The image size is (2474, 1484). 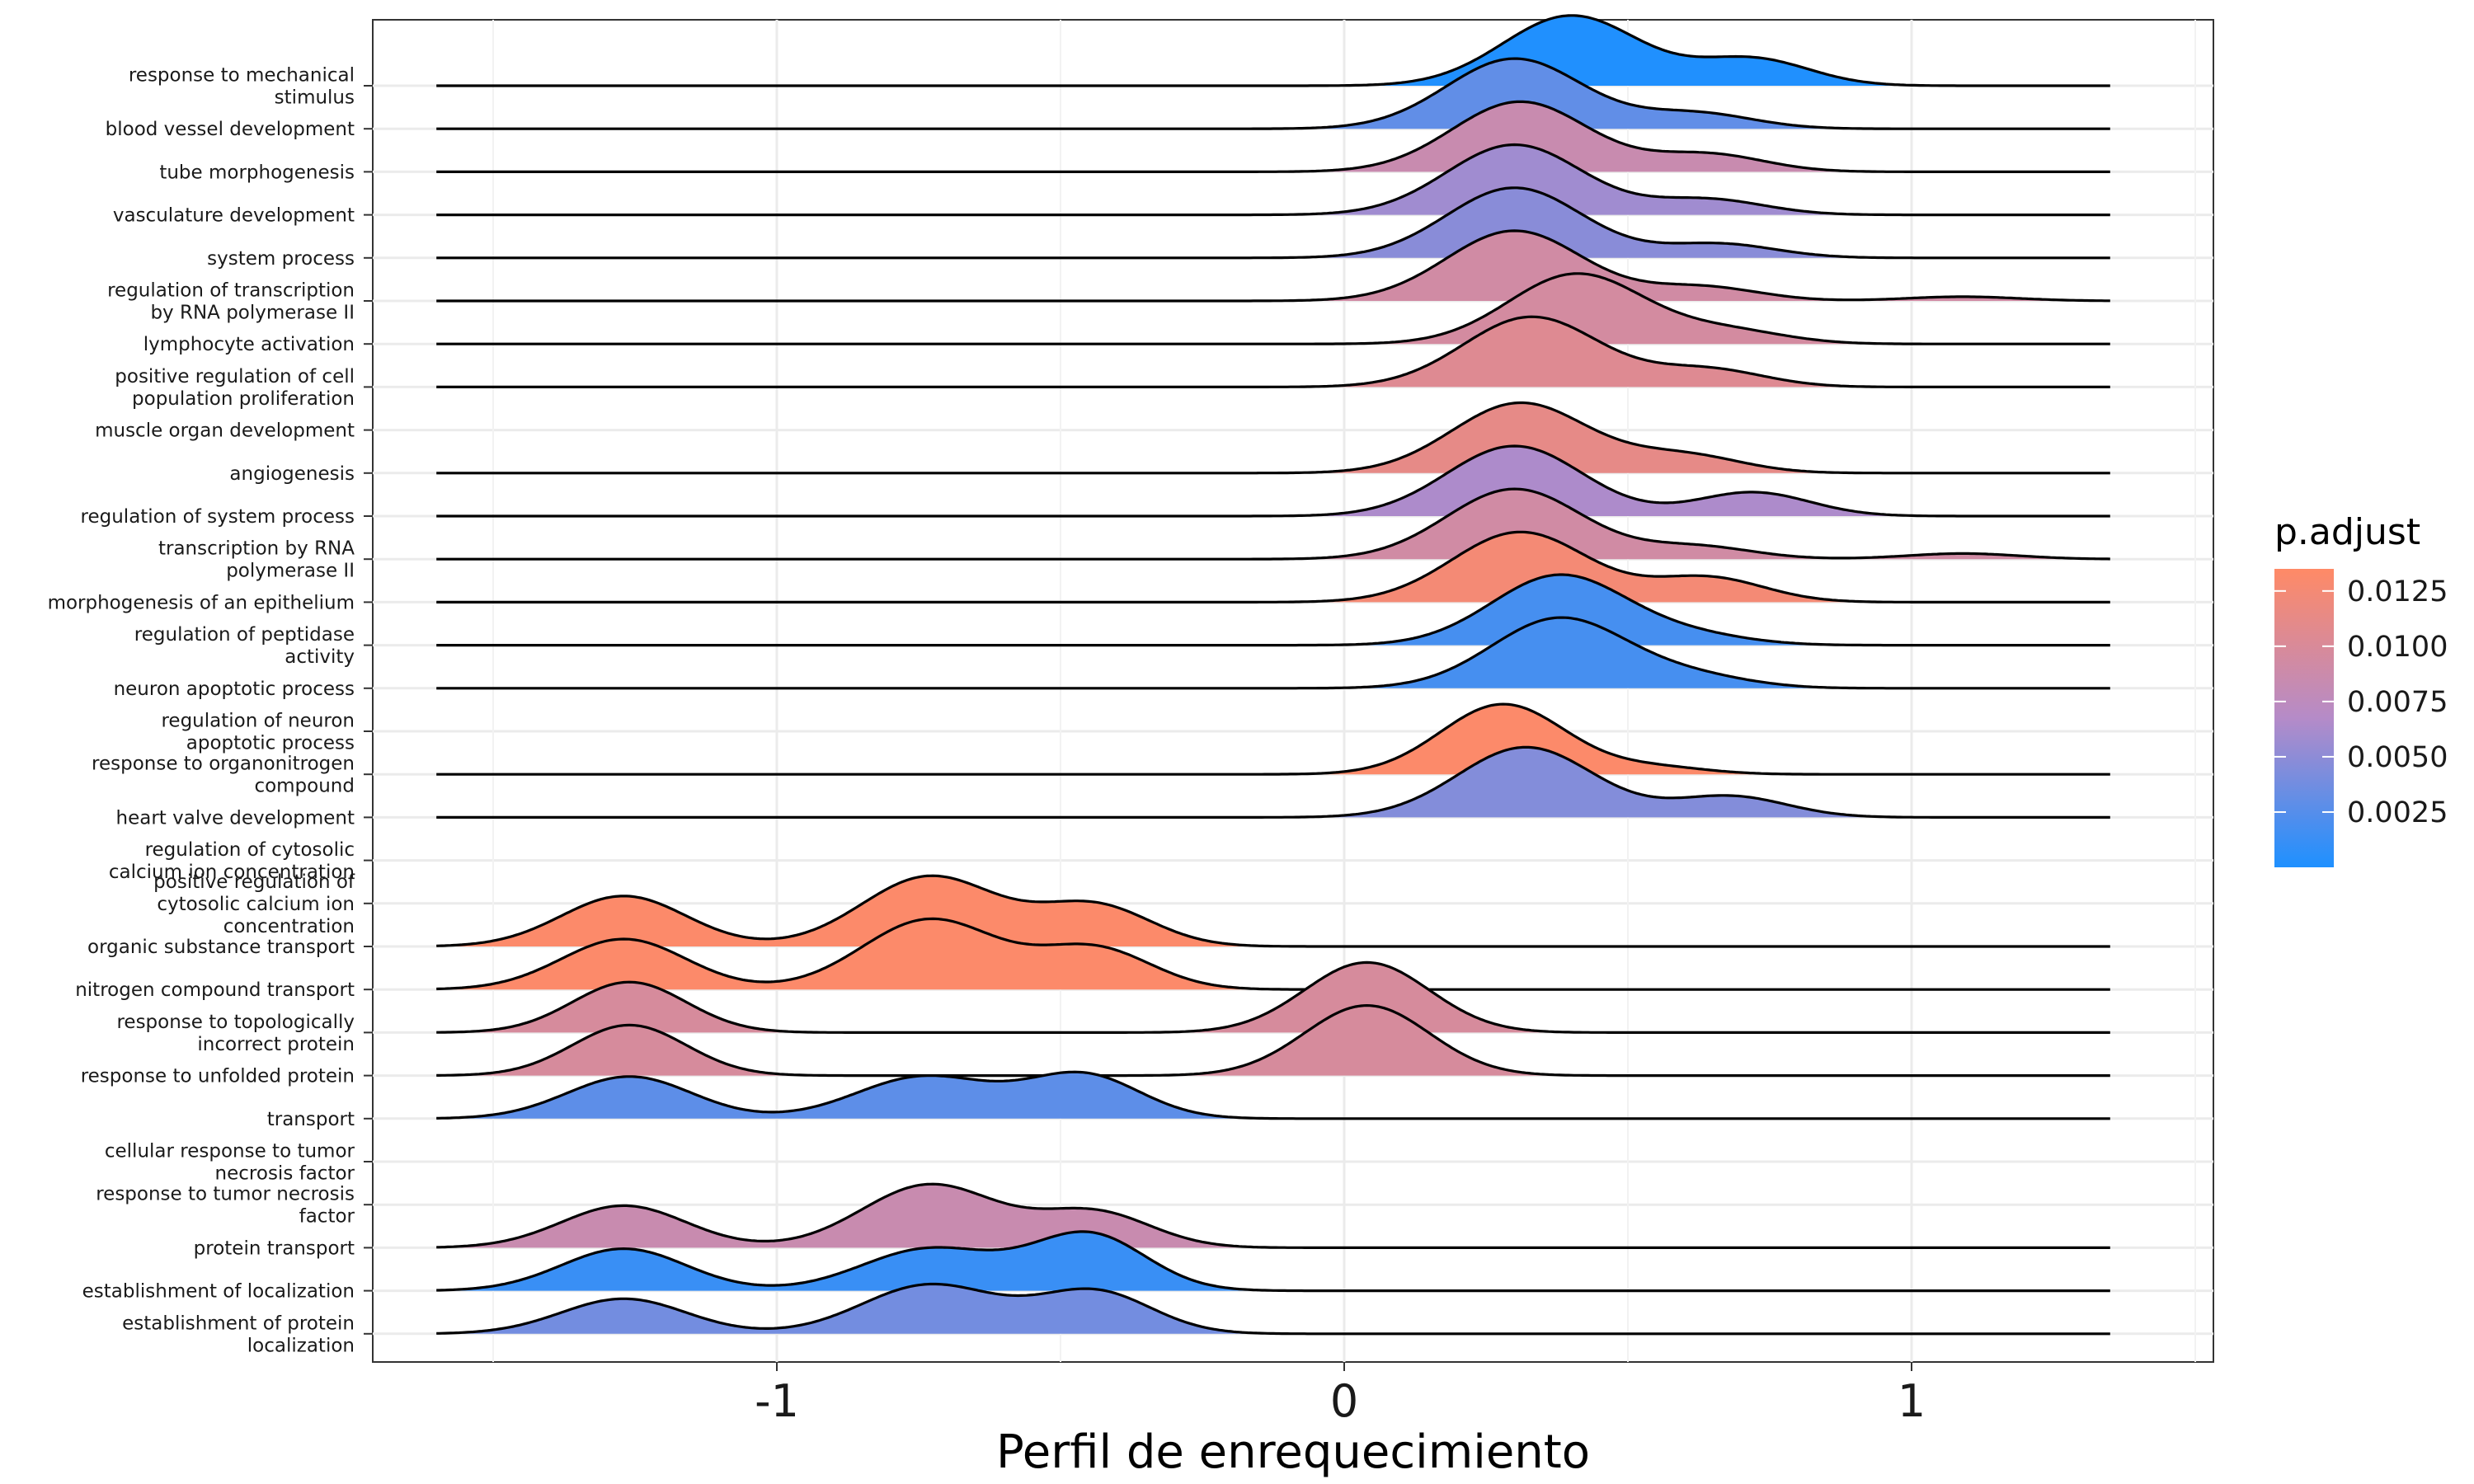 I want to click on legend-tick-label: 0.0100, so click(x=2397, y=647).